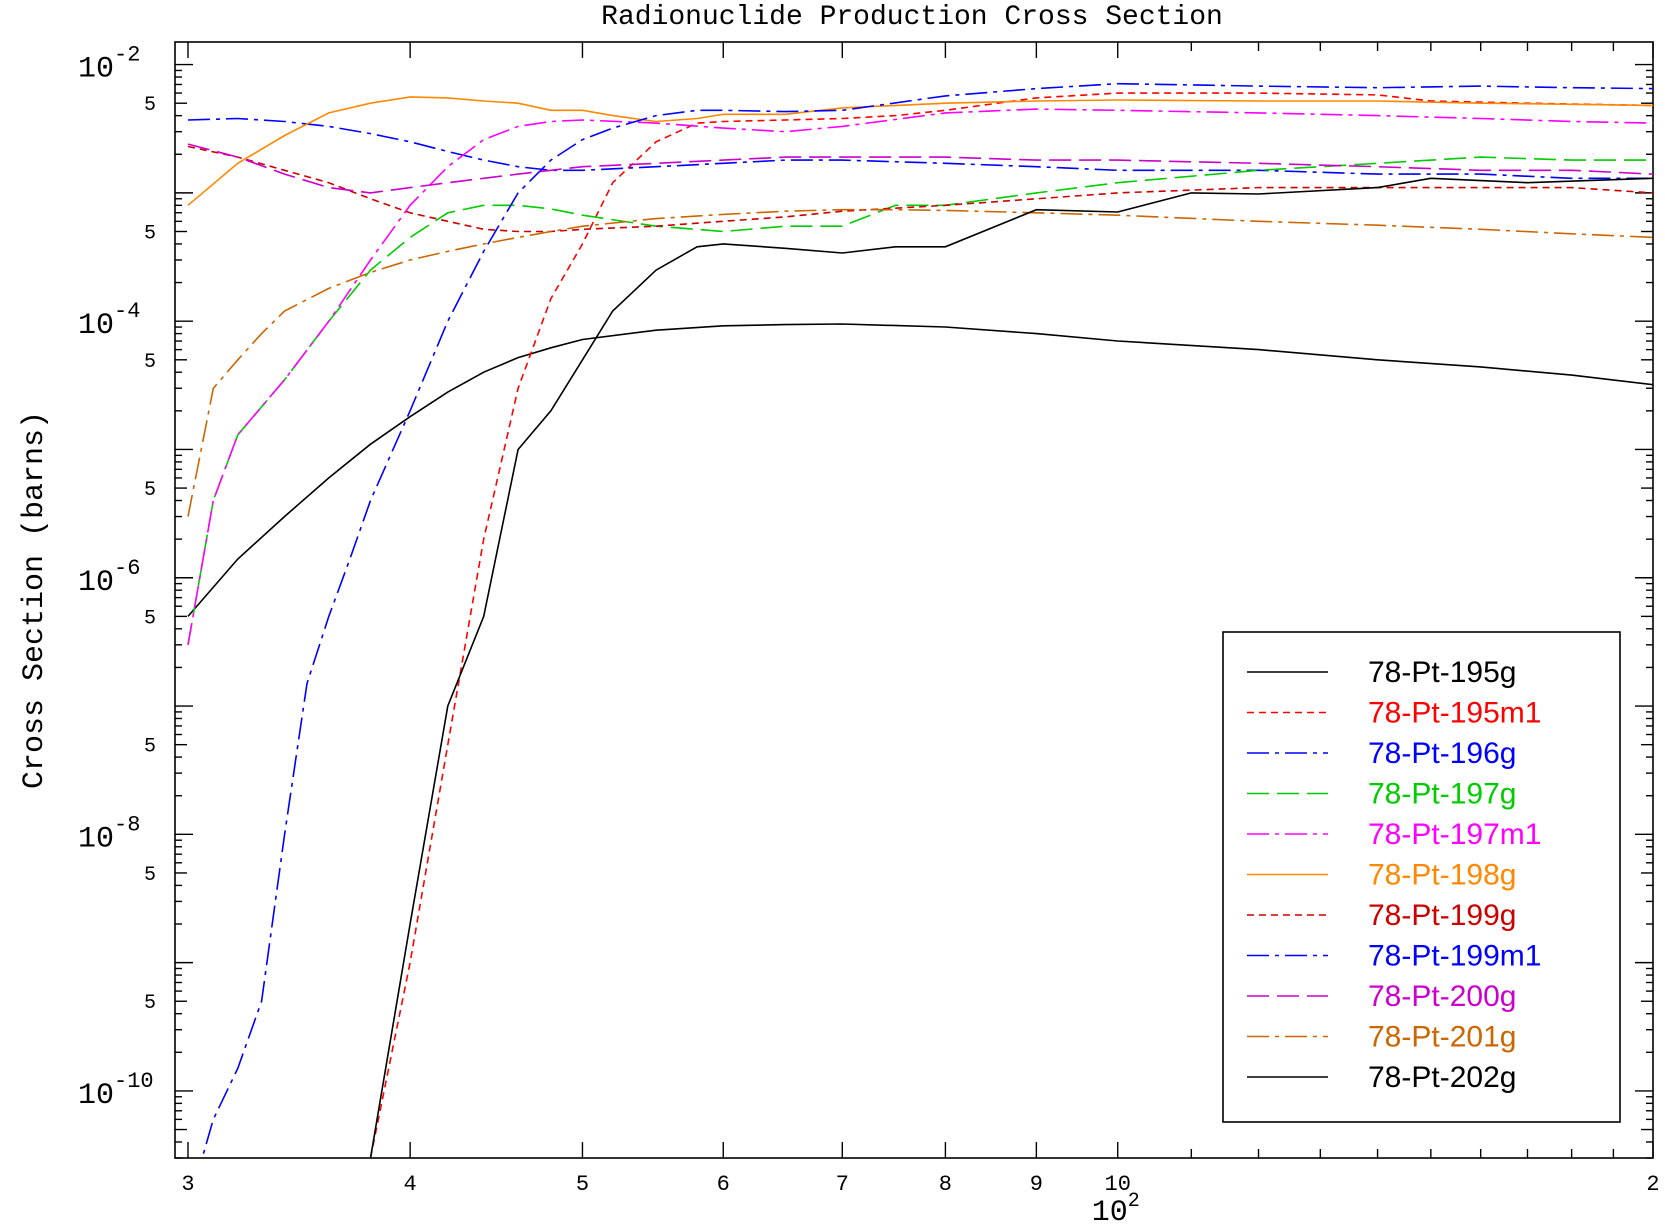 The width and height of the screenshot is (1665, 1225). I want to click on x-tick-label: 2, so click(1652, 1184).